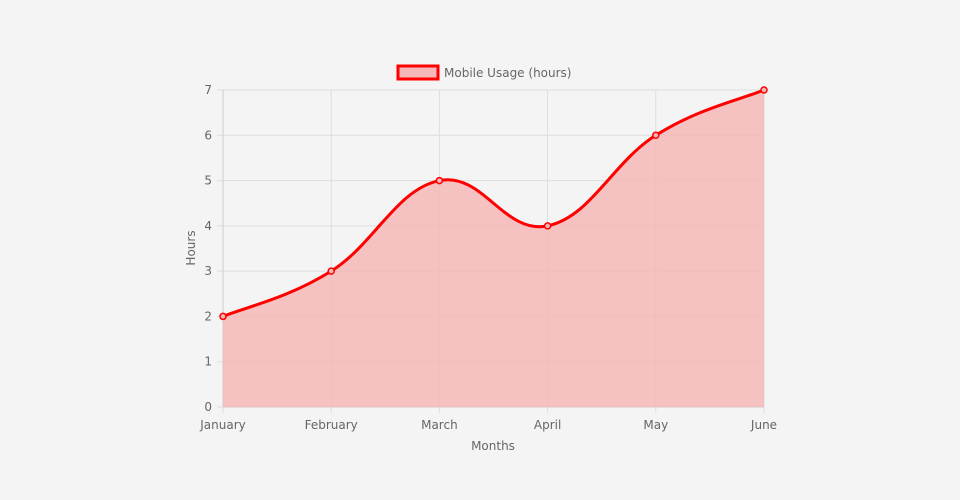 Image resolution: width=960 pixels, height=500 pixels. I want to click on x-tick-label: February, so click(331, 425).